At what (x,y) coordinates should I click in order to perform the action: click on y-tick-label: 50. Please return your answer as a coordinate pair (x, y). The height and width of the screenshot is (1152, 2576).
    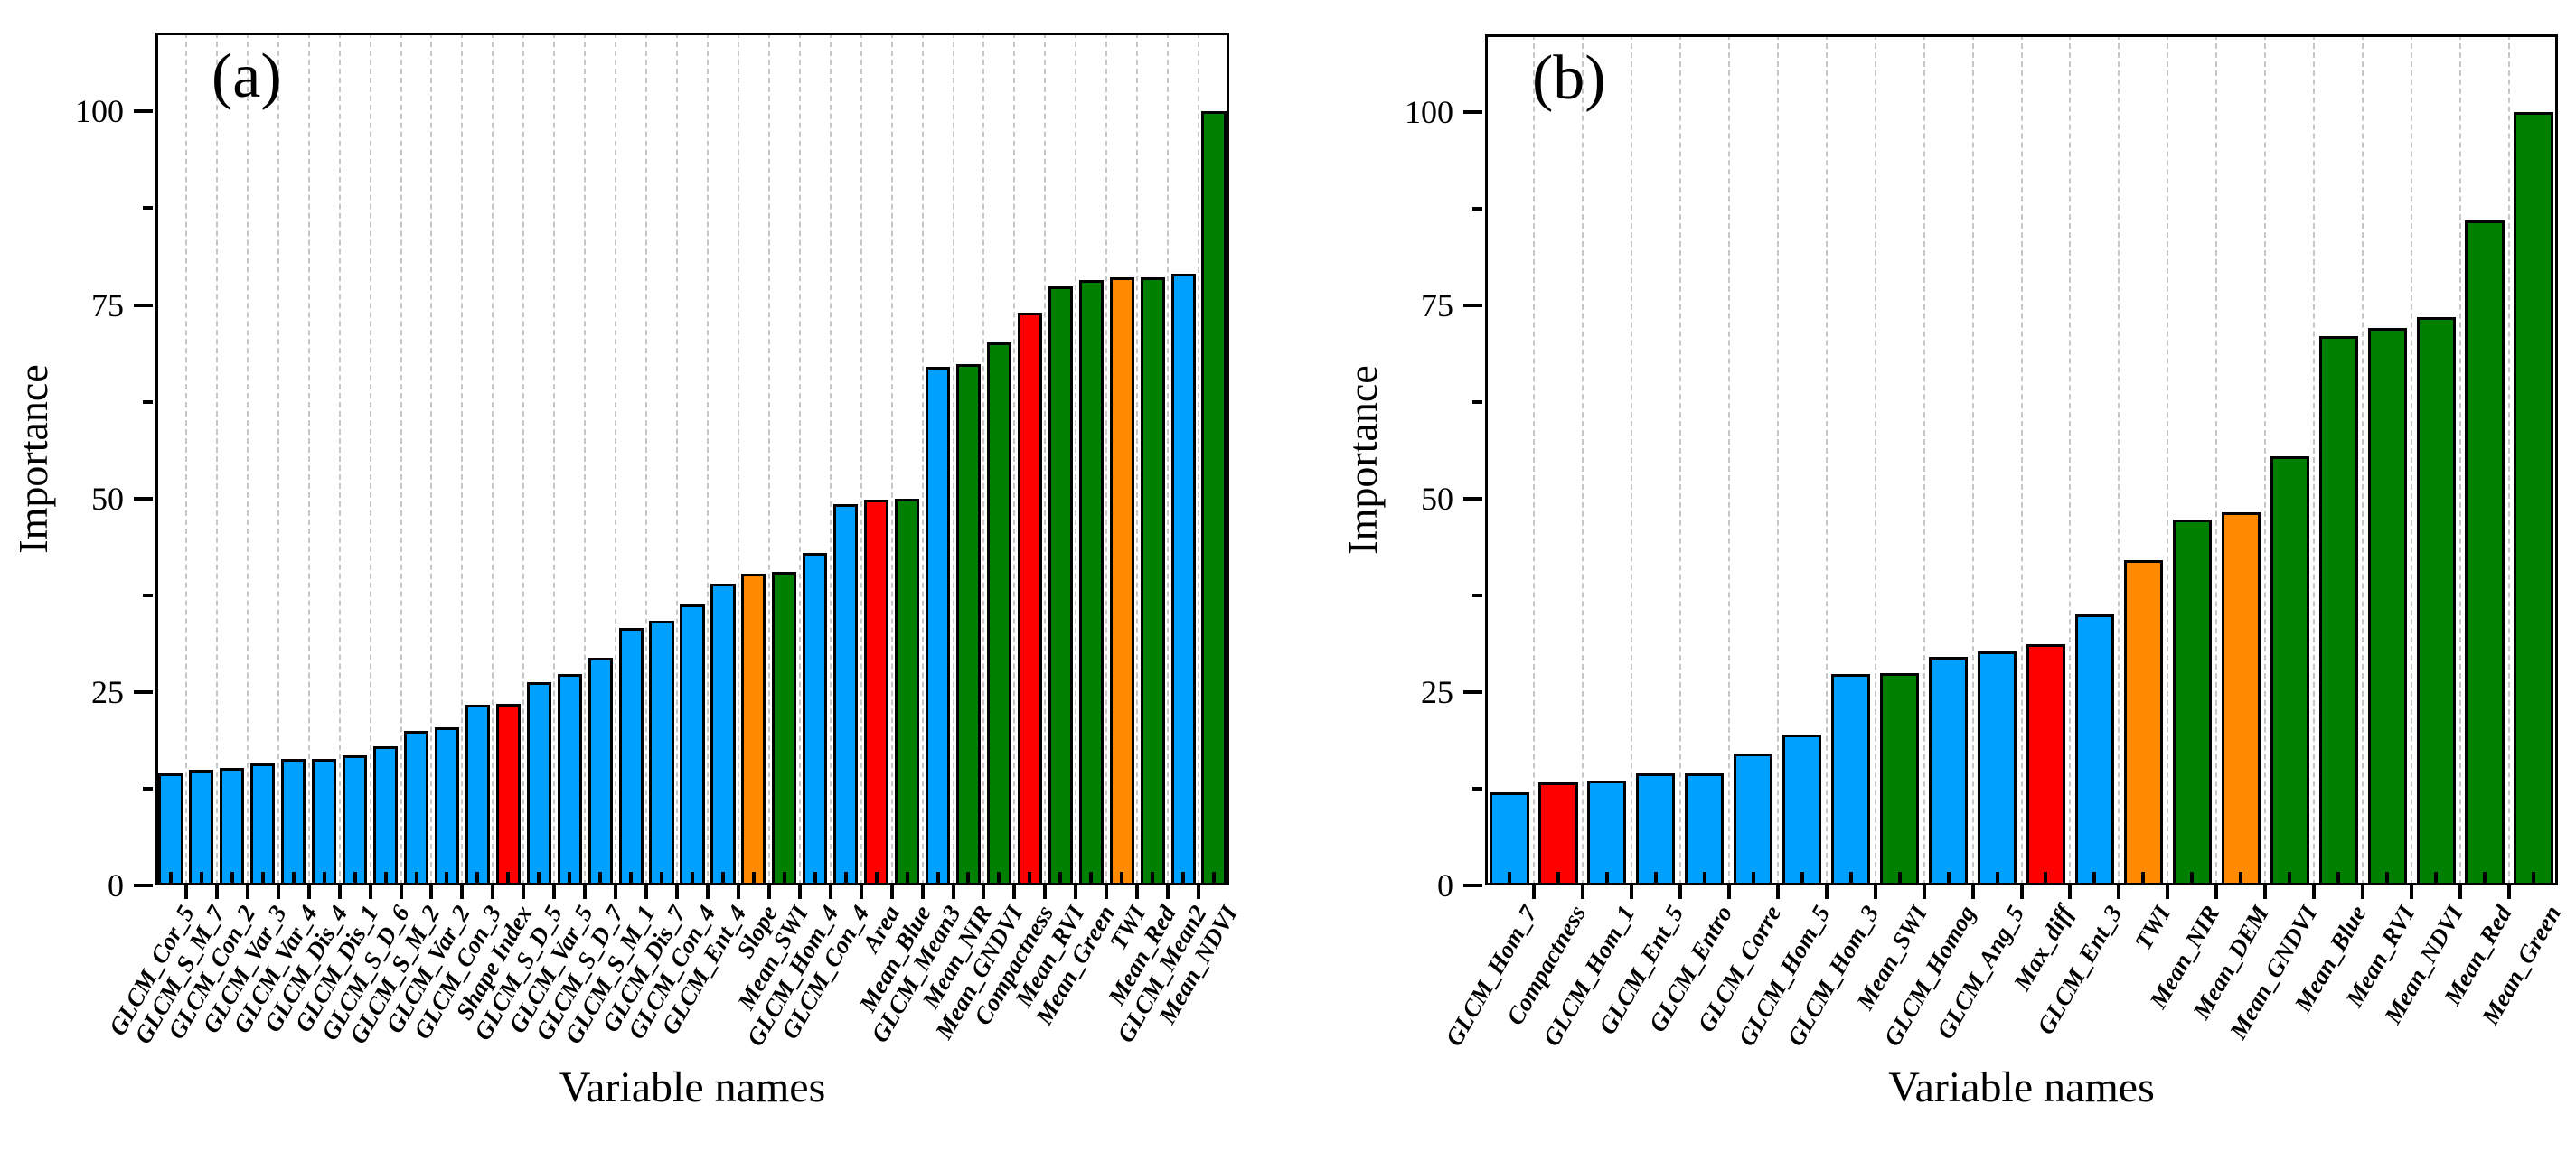
    Looking at the image, I should click on (1437, 498).